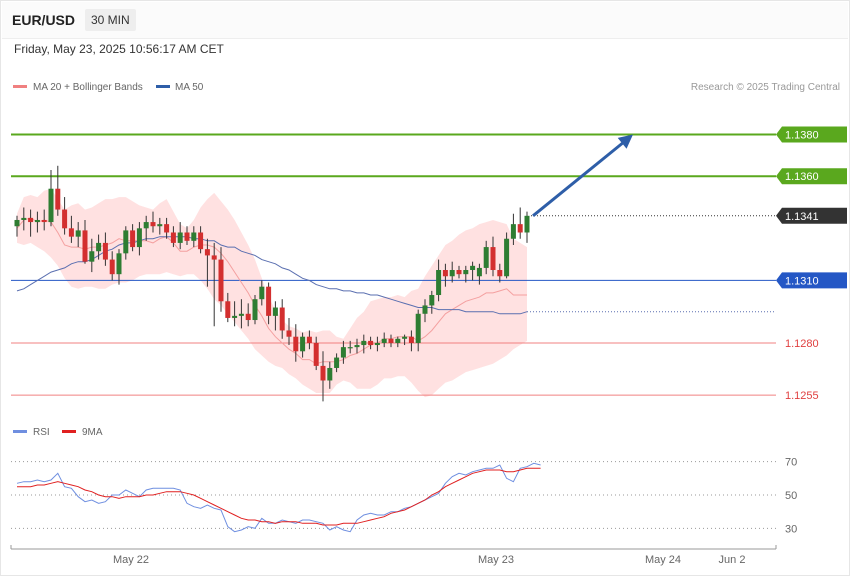 Image resolution: width=850 pixels, height=576 pixels. Describe the element at coordinates (69, 431) in the screenshot. I see `rsi-ma-legend-swatch` at that location.